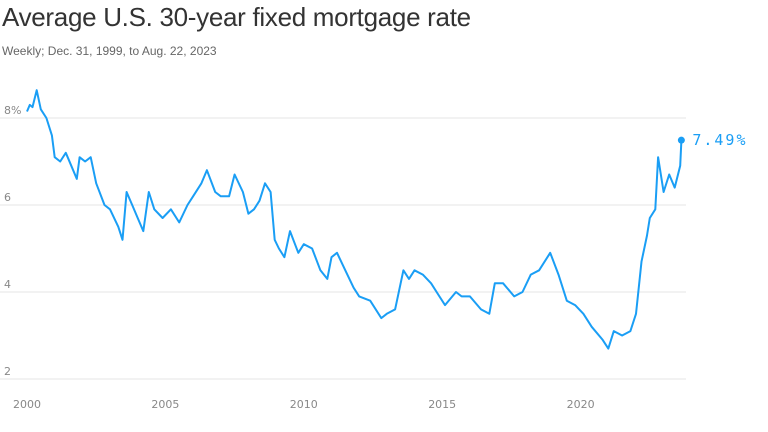  Describe the element at coordinates (7, 197) in the screenshot. I see `y-tick-label: 6` at that location.